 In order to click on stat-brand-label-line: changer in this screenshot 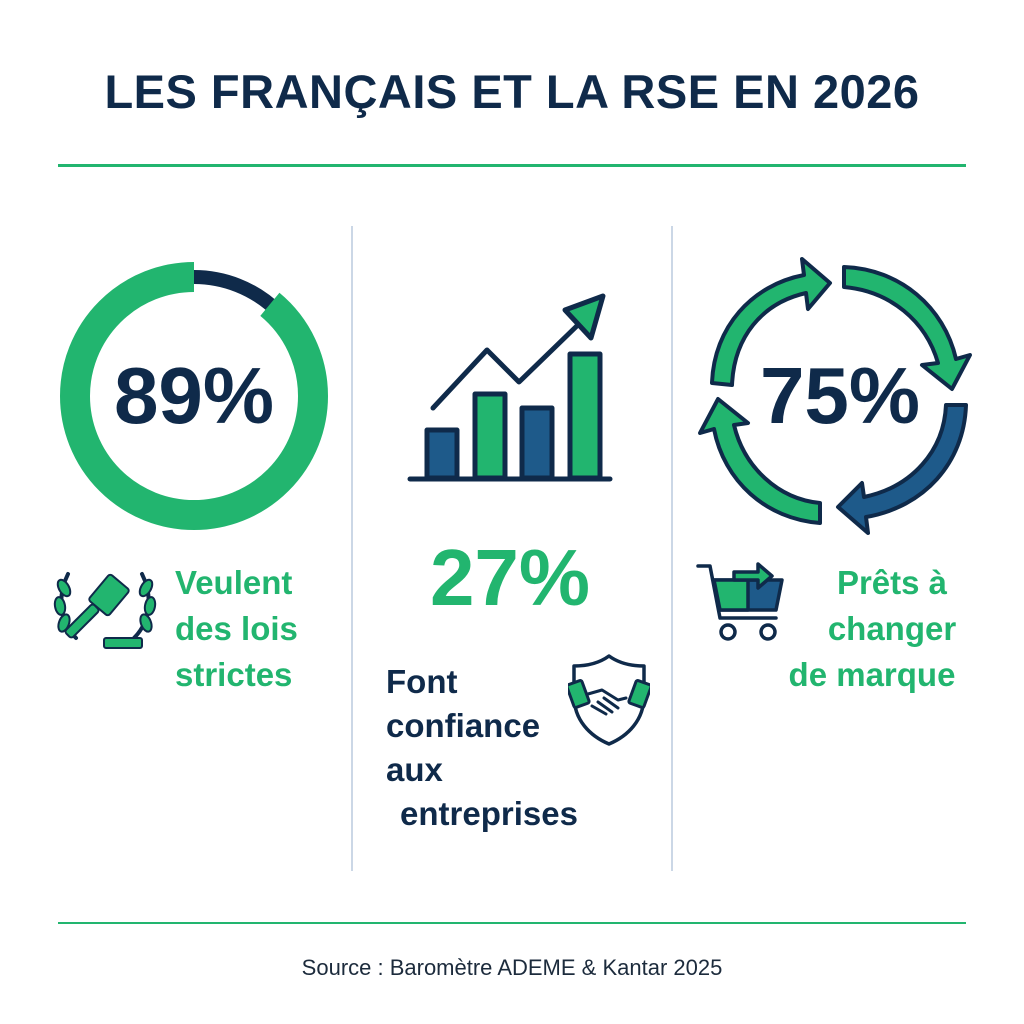, I will do `click(892, 628)`.